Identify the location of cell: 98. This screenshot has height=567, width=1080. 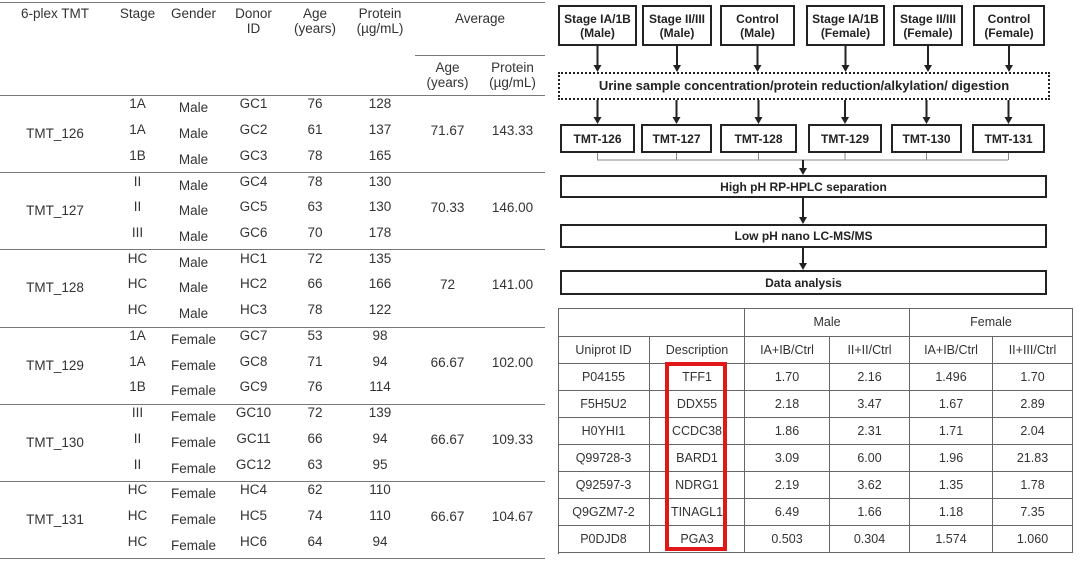
(380, 335).